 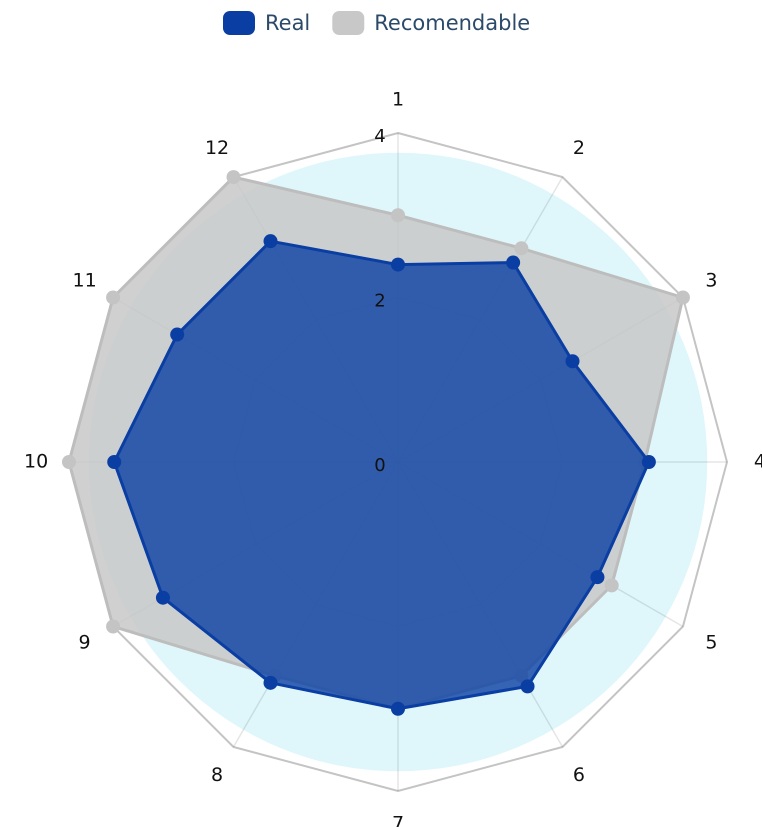 I want to click on category-label: 8, so click(x=217, y=775).